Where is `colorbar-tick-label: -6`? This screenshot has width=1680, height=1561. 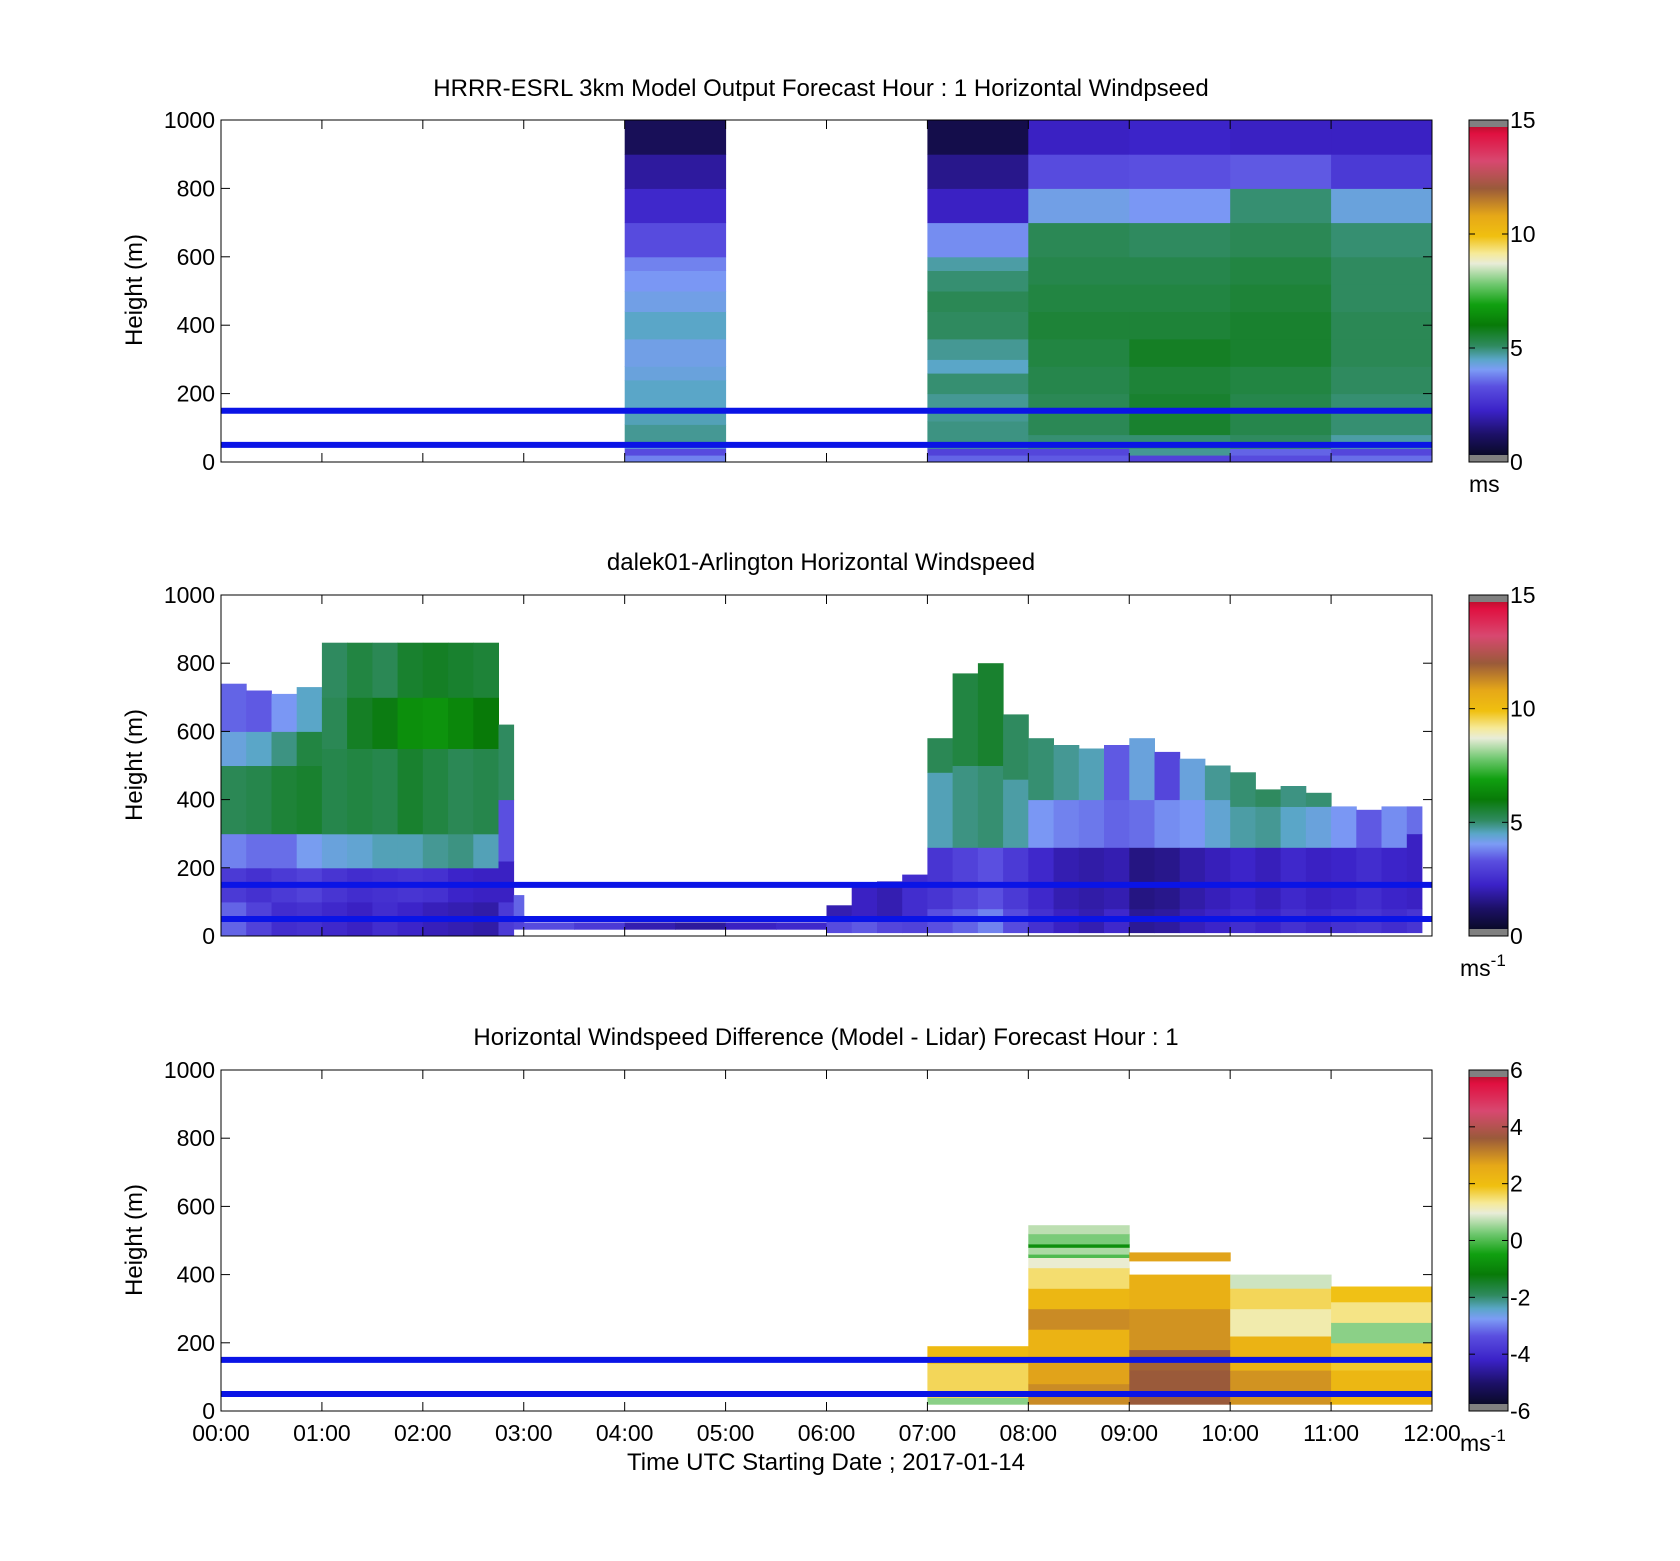 colorbar-tick-label: -6 is located at coordinates (1520, 1411).